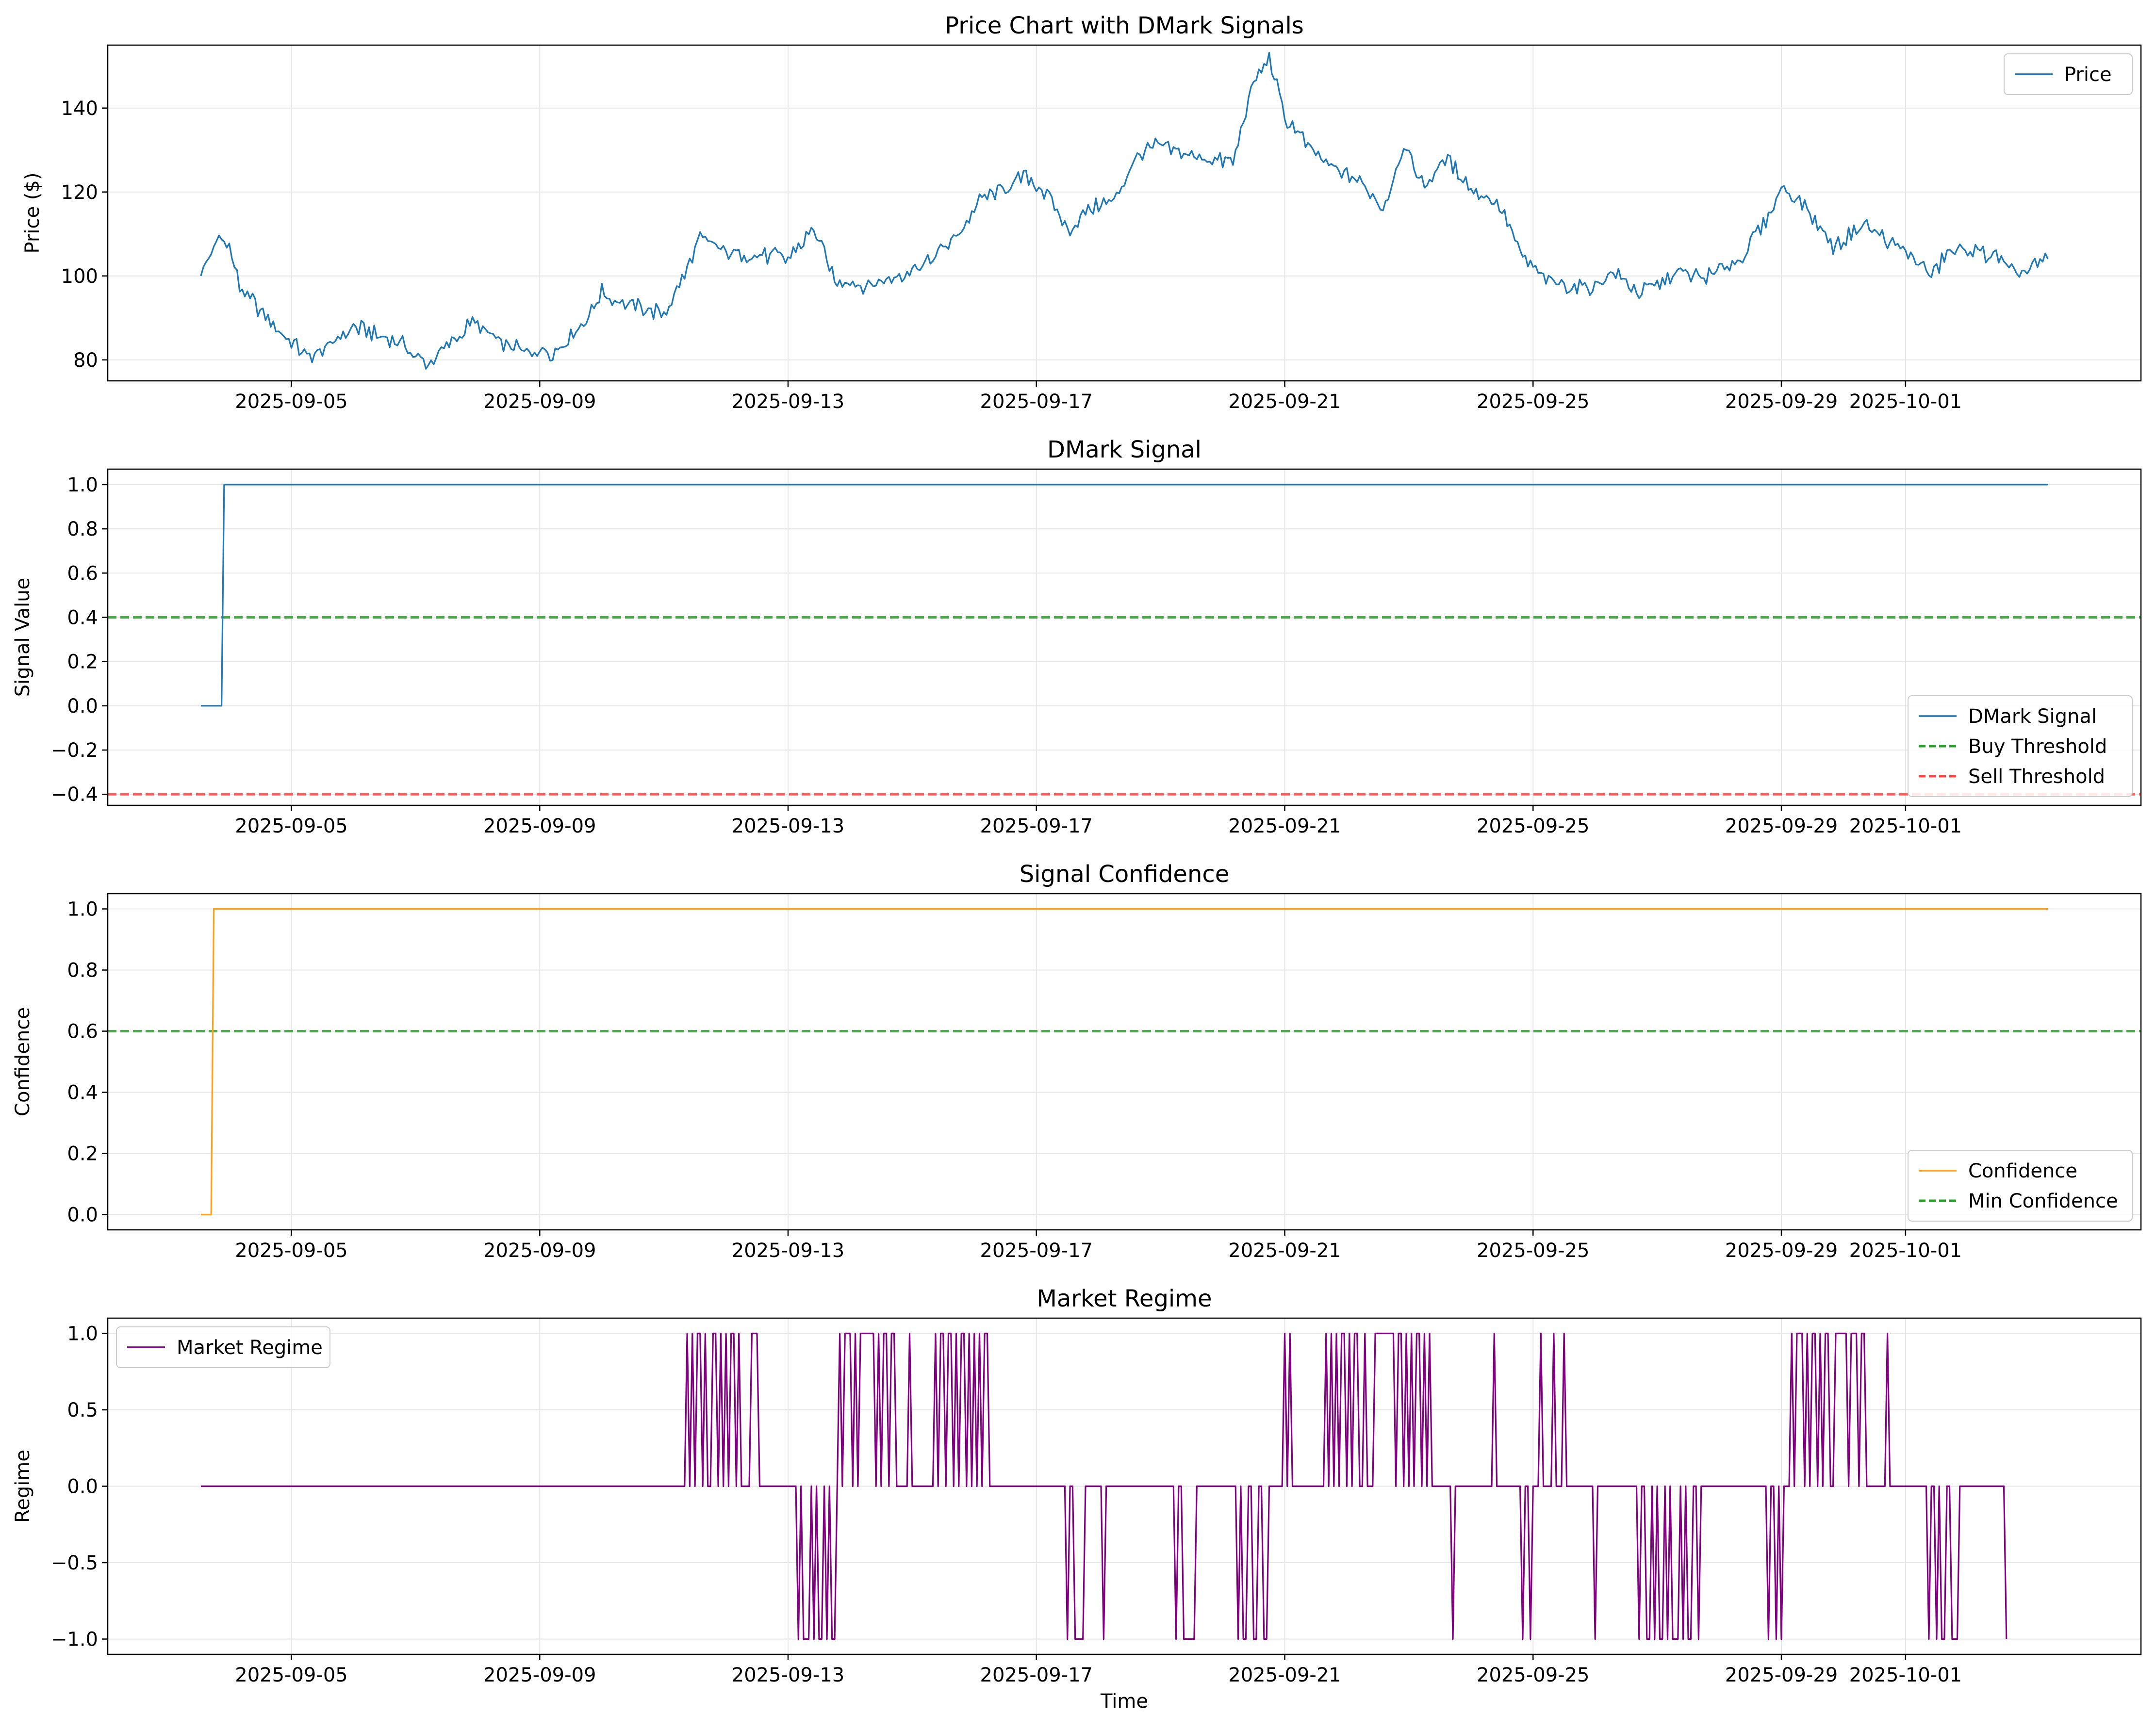  I want to click on y-tick-label: 100, so click(79, 276).